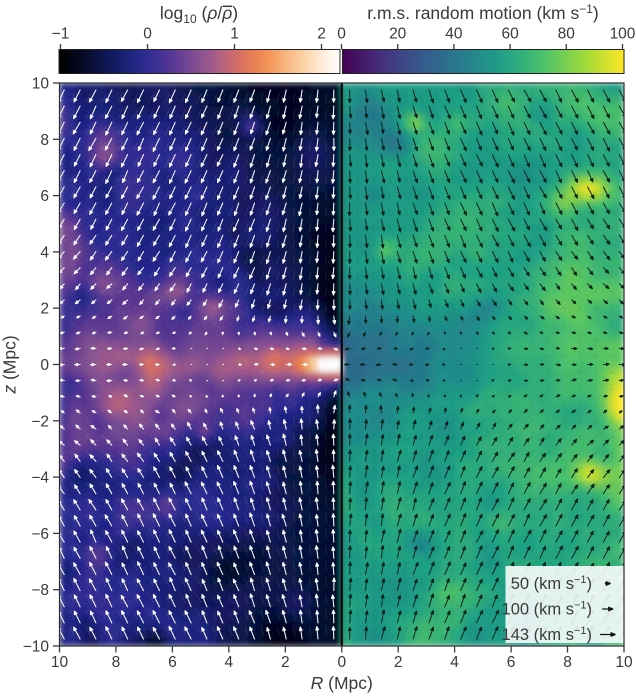 The image size is (636, 700). Describe the element at coordinates (234, 34) in the screenshot. I see `svg-text: 1` at that location.